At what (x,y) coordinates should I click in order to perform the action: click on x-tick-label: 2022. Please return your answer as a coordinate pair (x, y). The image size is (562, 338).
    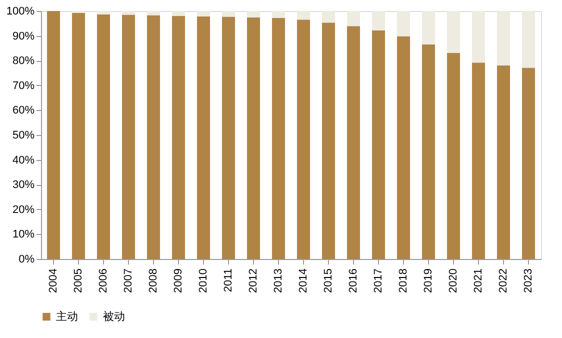
    Looking at the image, I should click on (504, 280).